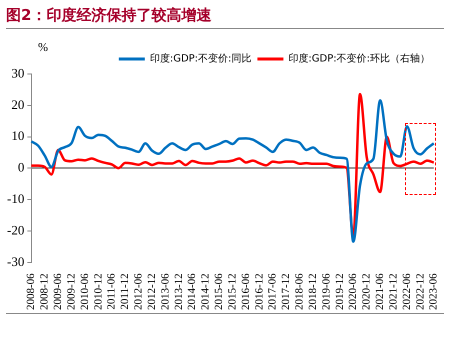  Describe the element at coordinates (206, 291) in the screenshot. I see `x-tick-label: 2014-12` at that location.